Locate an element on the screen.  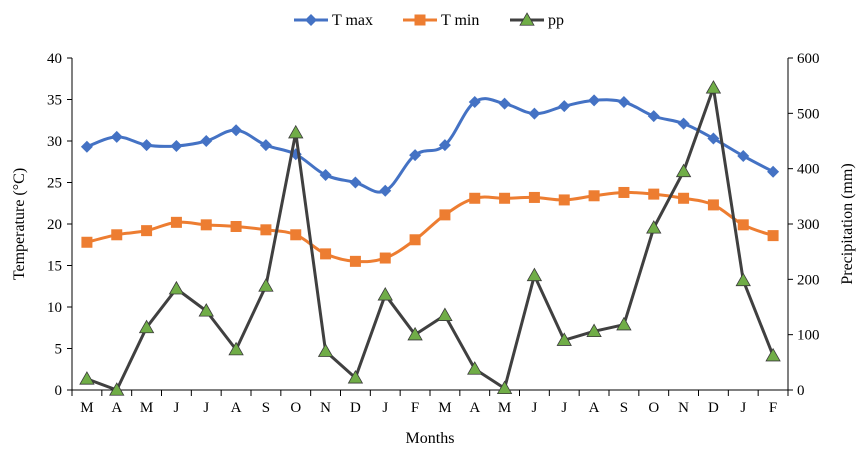
legend-label: T max is located at coordinates (352, 20).